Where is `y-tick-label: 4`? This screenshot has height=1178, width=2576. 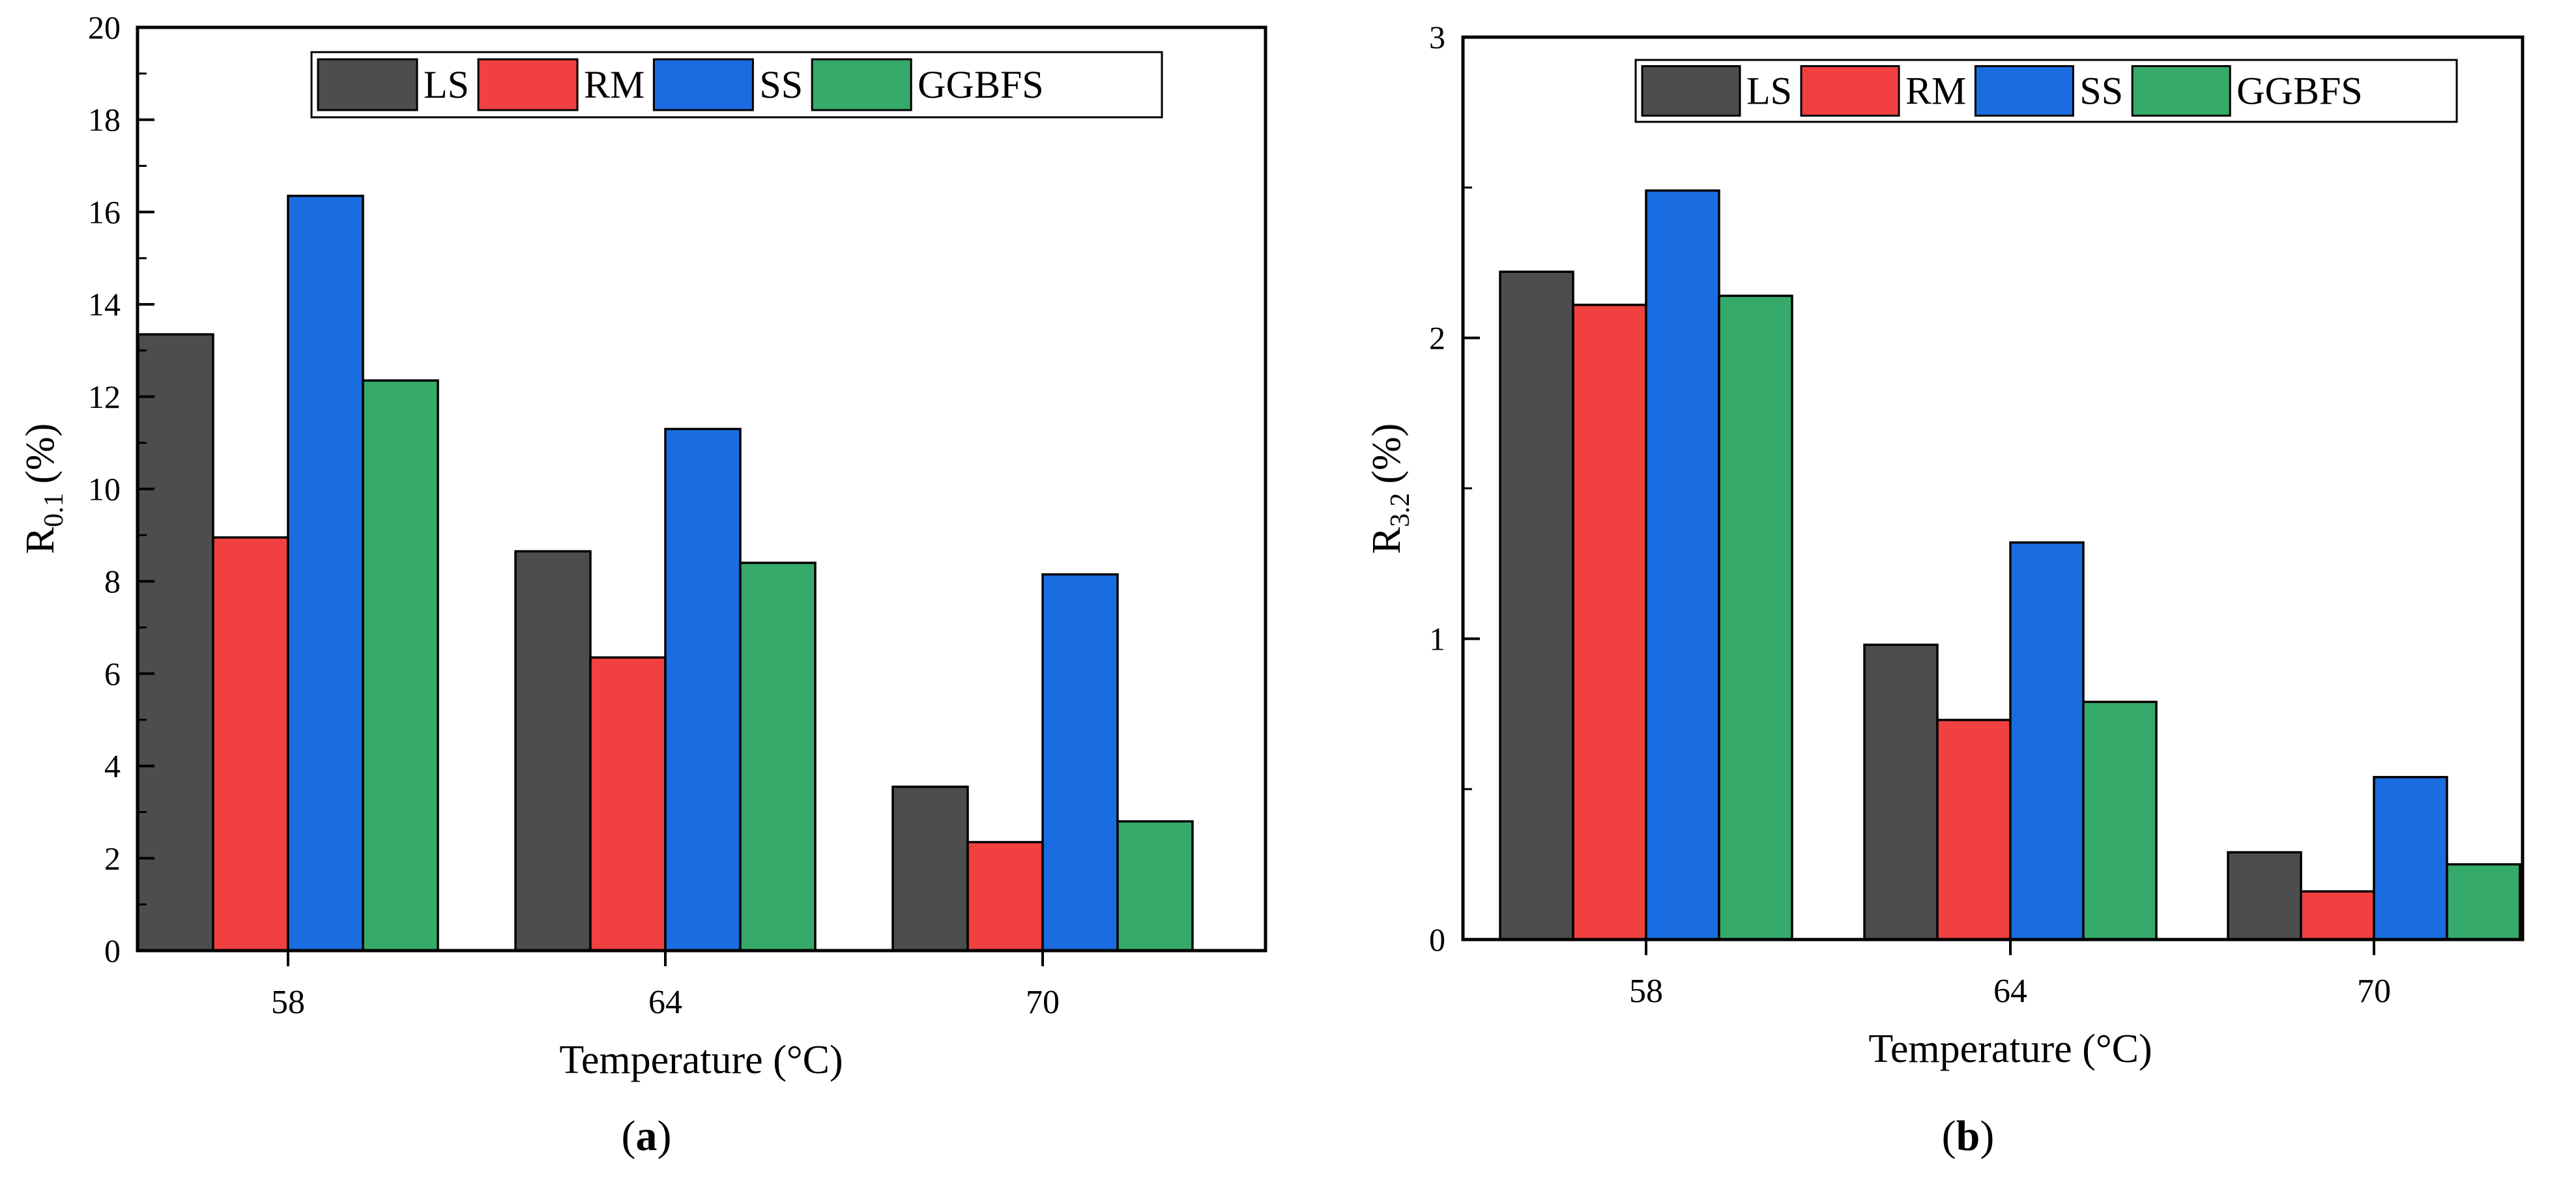
y-tick-label: 4 is located at coordinates (113, 766).